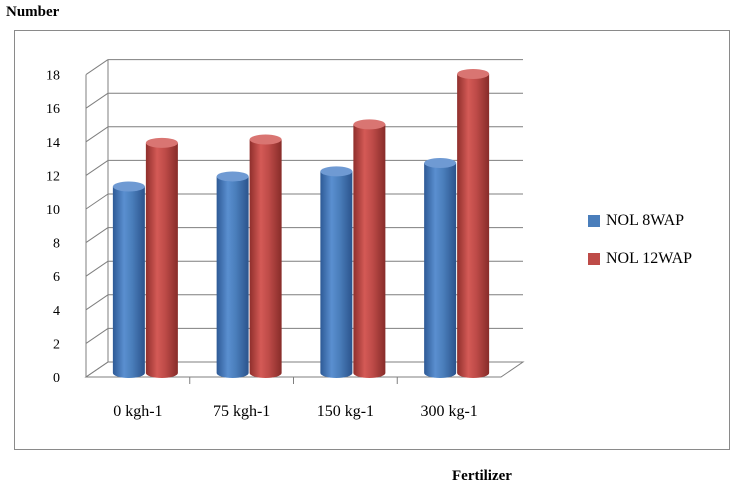 Image resolution: width=735 pixels, height=493 pixels. What do you see at coordinates (482, 476) in the screenshot?
I see `x-axis-title: Fertilizer` at bounding box center [482, 476].